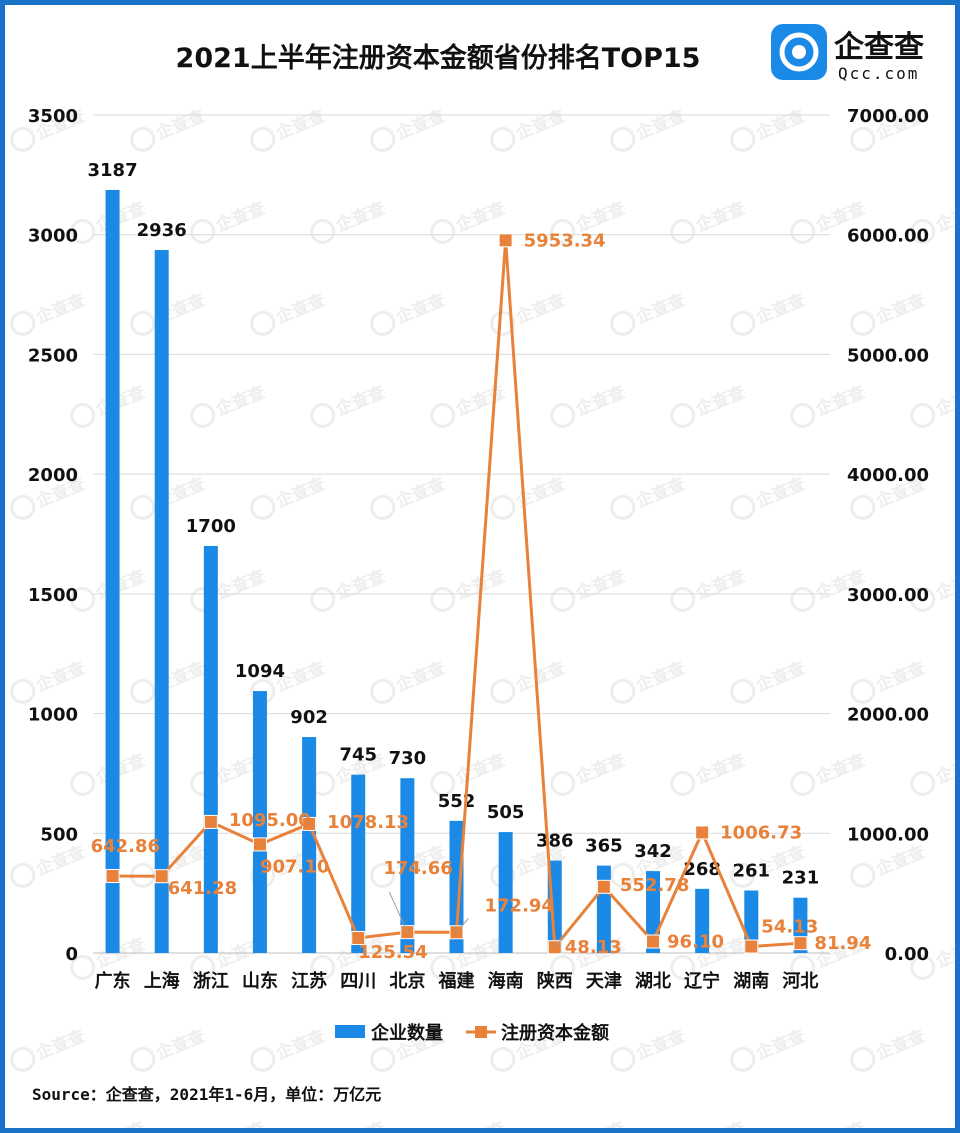  I want to click on line-value-label: 1078.13, so click(368, 822).